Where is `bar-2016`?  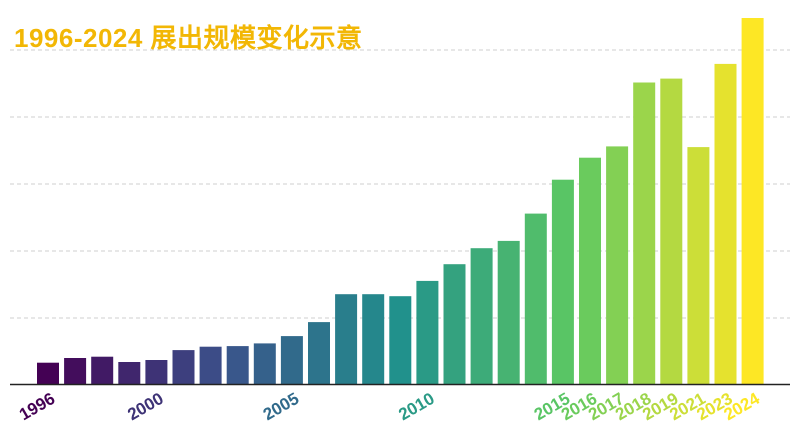 bar-2016 is located at coordinates (590, 270).